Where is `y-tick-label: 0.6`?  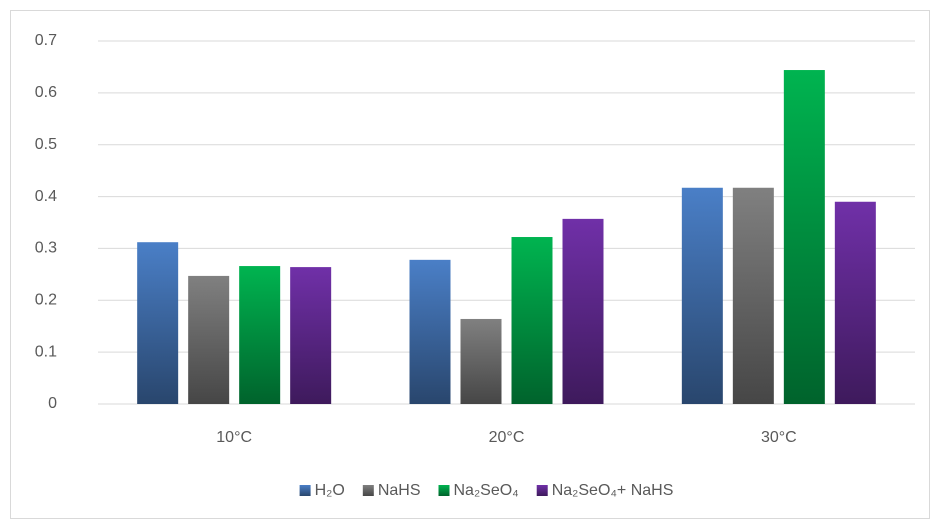 y-tick-label: 0.6 is located at coordinates (46, 92).